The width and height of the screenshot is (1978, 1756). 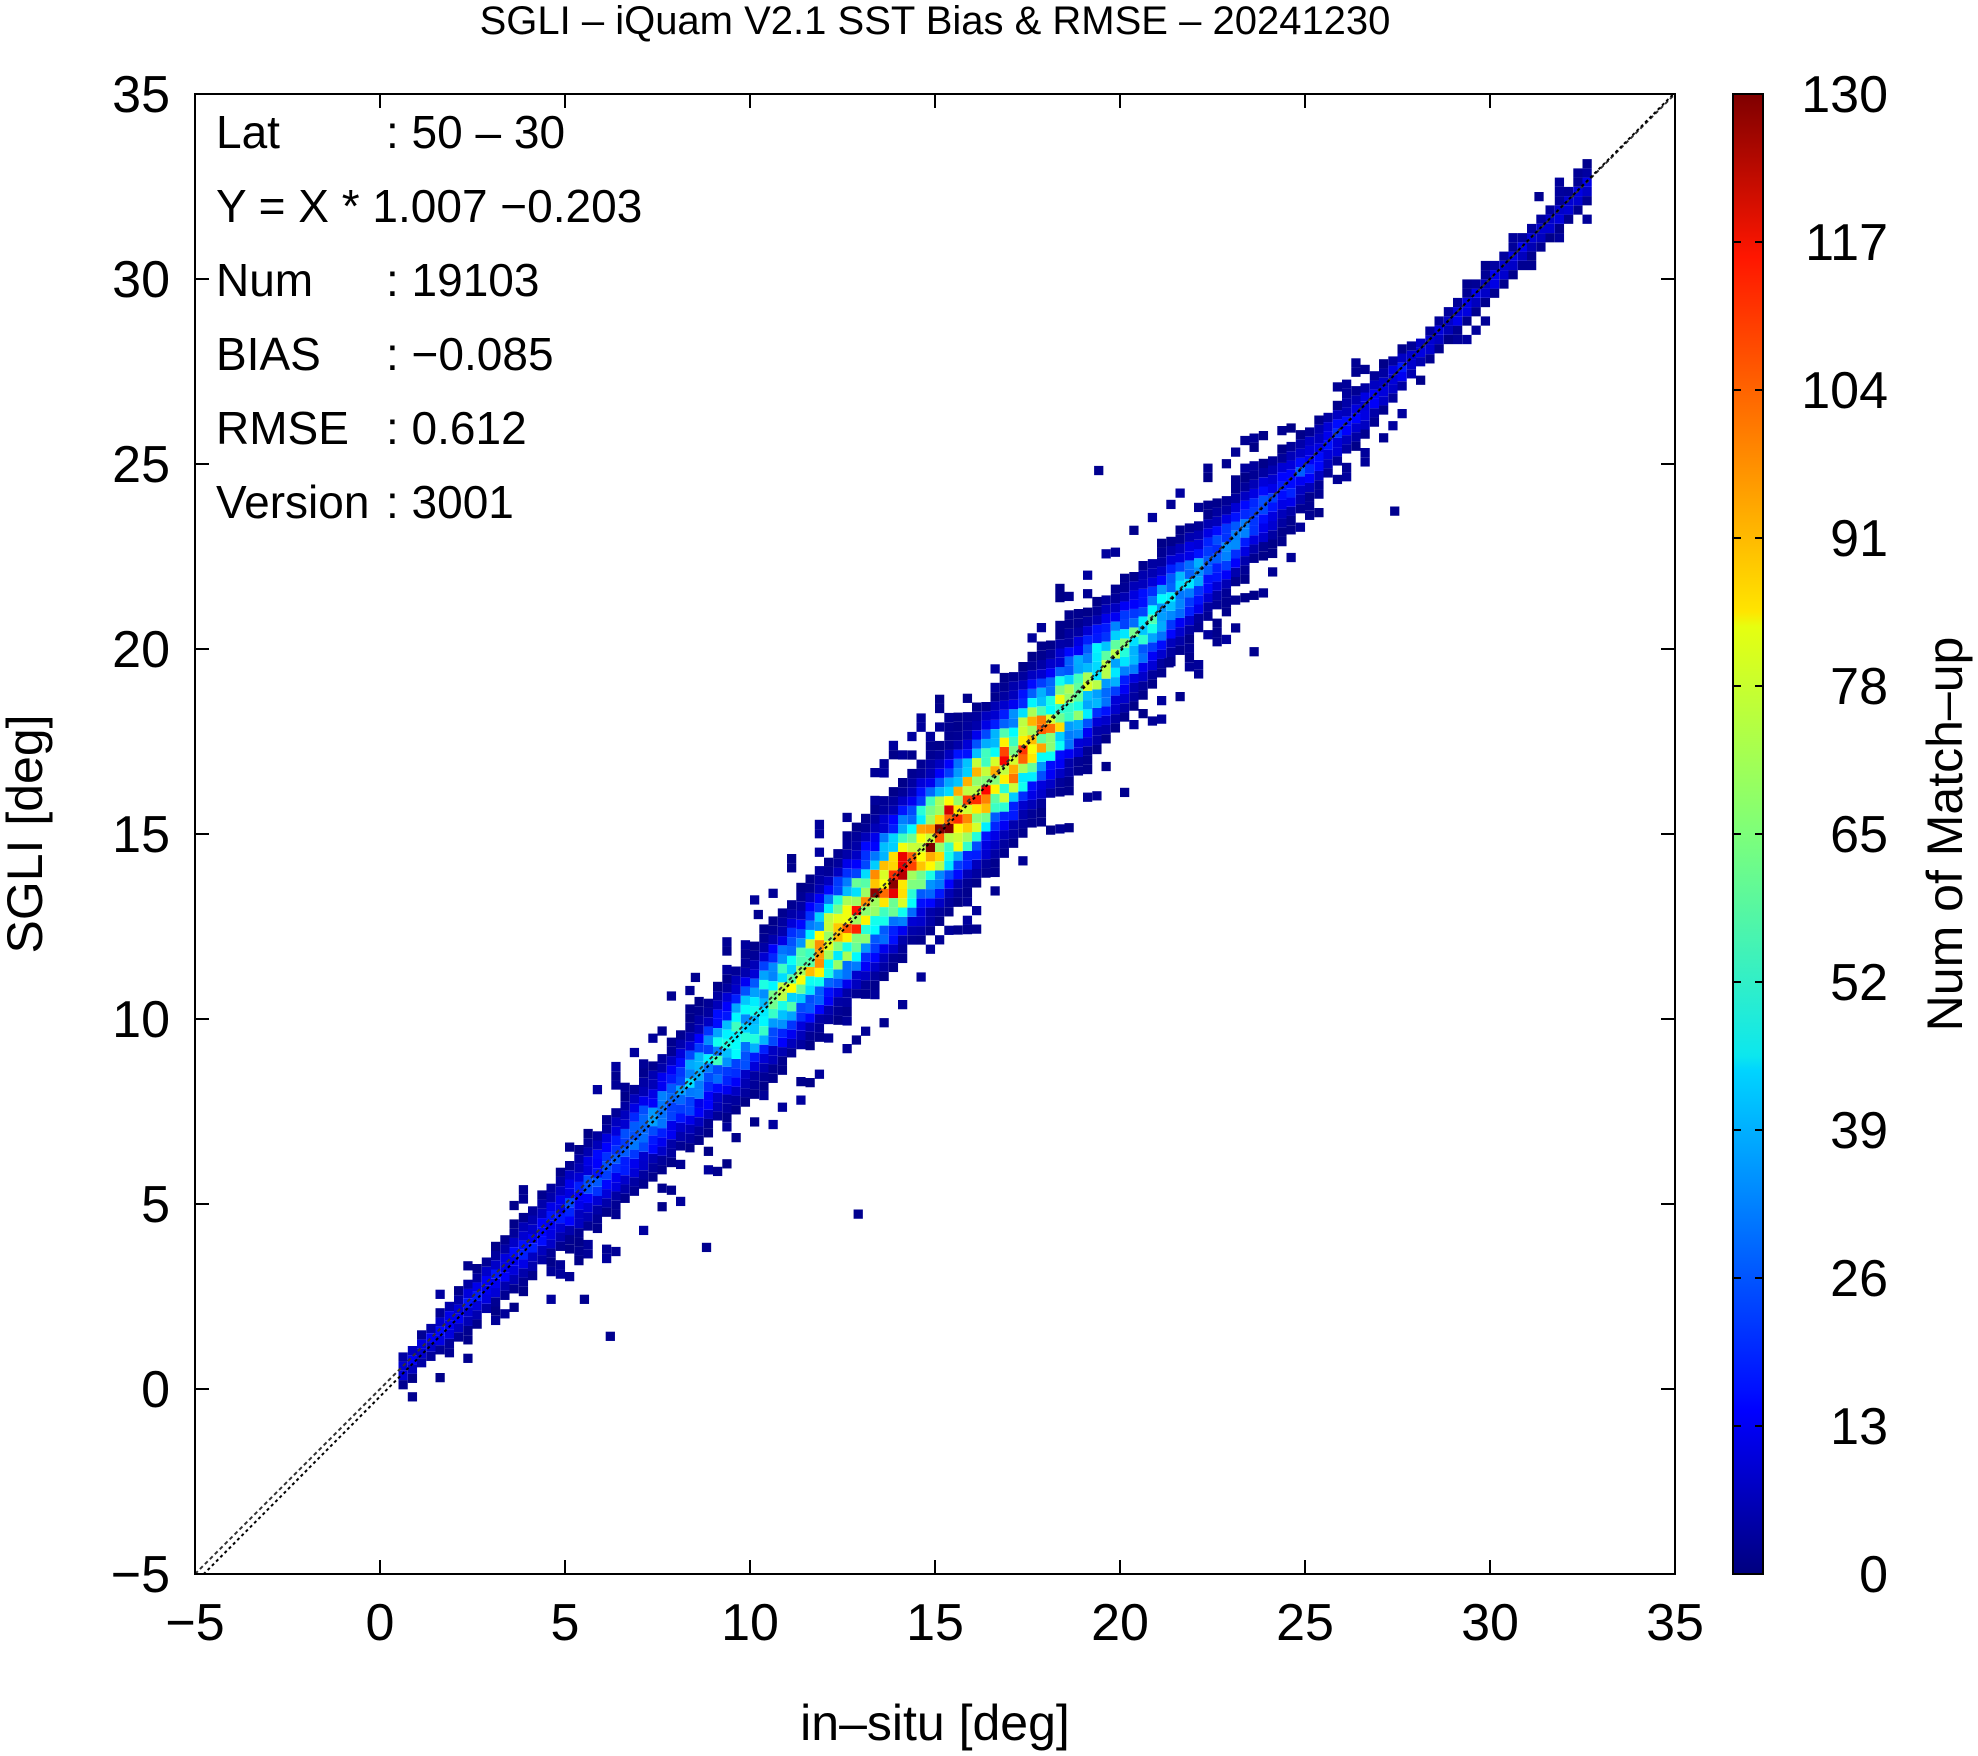 What do you see at coordinates (1859, 835) in the screenshot?
I see `colorbar-tick-label: 65` at bounding box center [1859, 835].